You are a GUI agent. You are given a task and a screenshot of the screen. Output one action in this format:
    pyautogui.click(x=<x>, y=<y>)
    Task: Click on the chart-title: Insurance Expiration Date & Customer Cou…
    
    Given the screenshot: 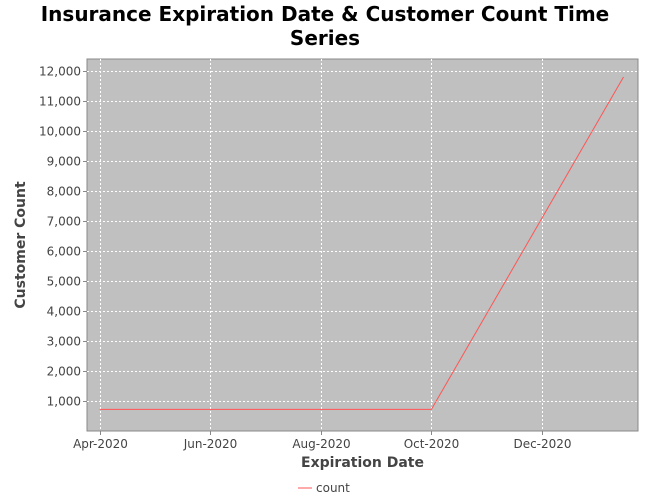 What is the action you would take?
    pyautogui.click(x=325, y=26)
    